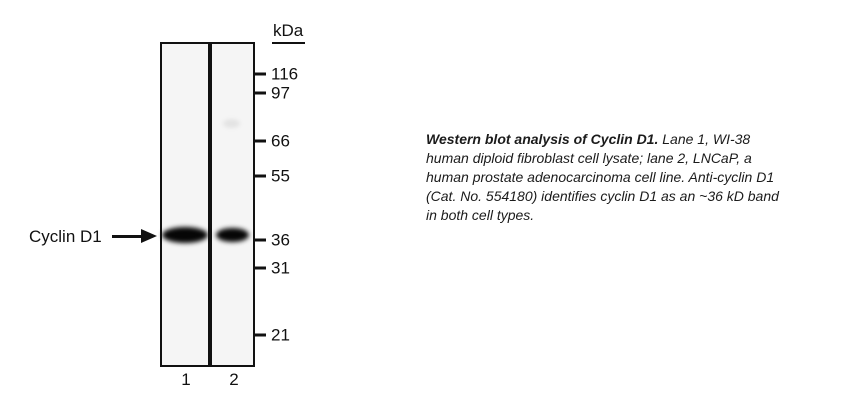 Image resolution: width=850 pixels, height=406 pixels. Describe the element at coordinates (65, 236) in the screenshot. I see `band-label: Cyclin D1` at that location.